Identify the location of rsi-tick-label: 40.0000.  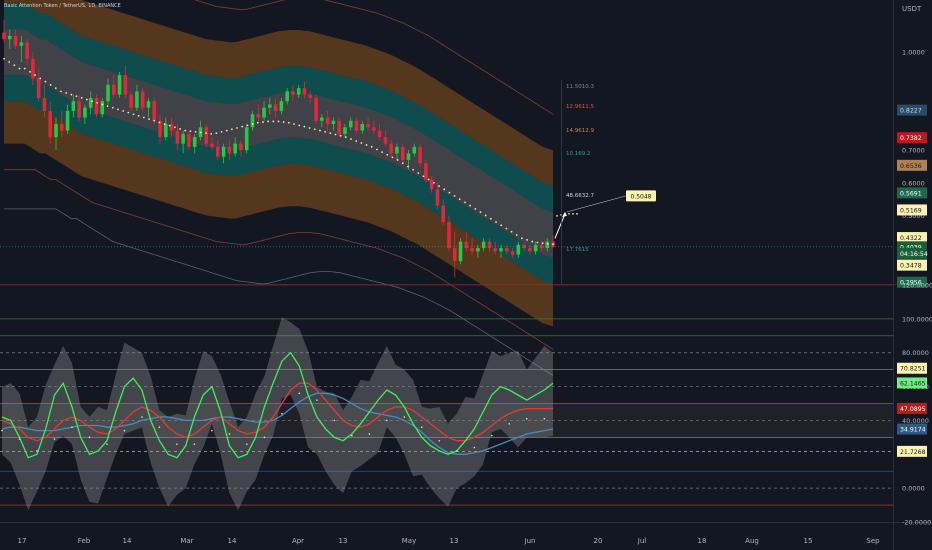
(915, 421).